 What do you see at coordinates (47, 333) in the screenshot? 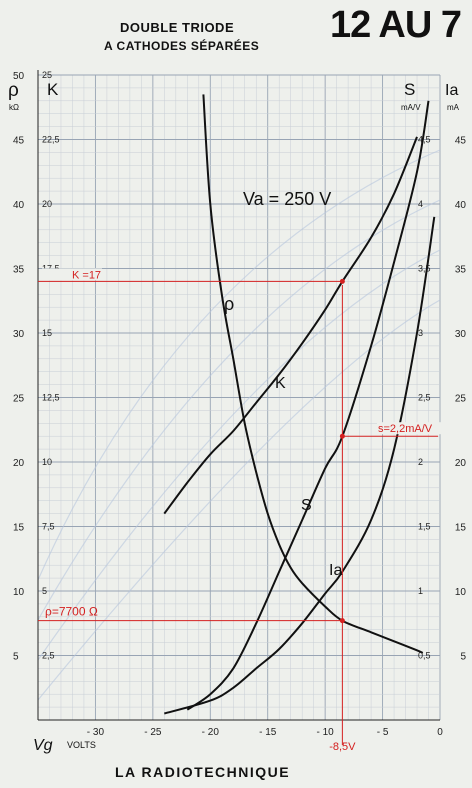
I see `k-tick-label: 15` at bounding box center [47, 333].